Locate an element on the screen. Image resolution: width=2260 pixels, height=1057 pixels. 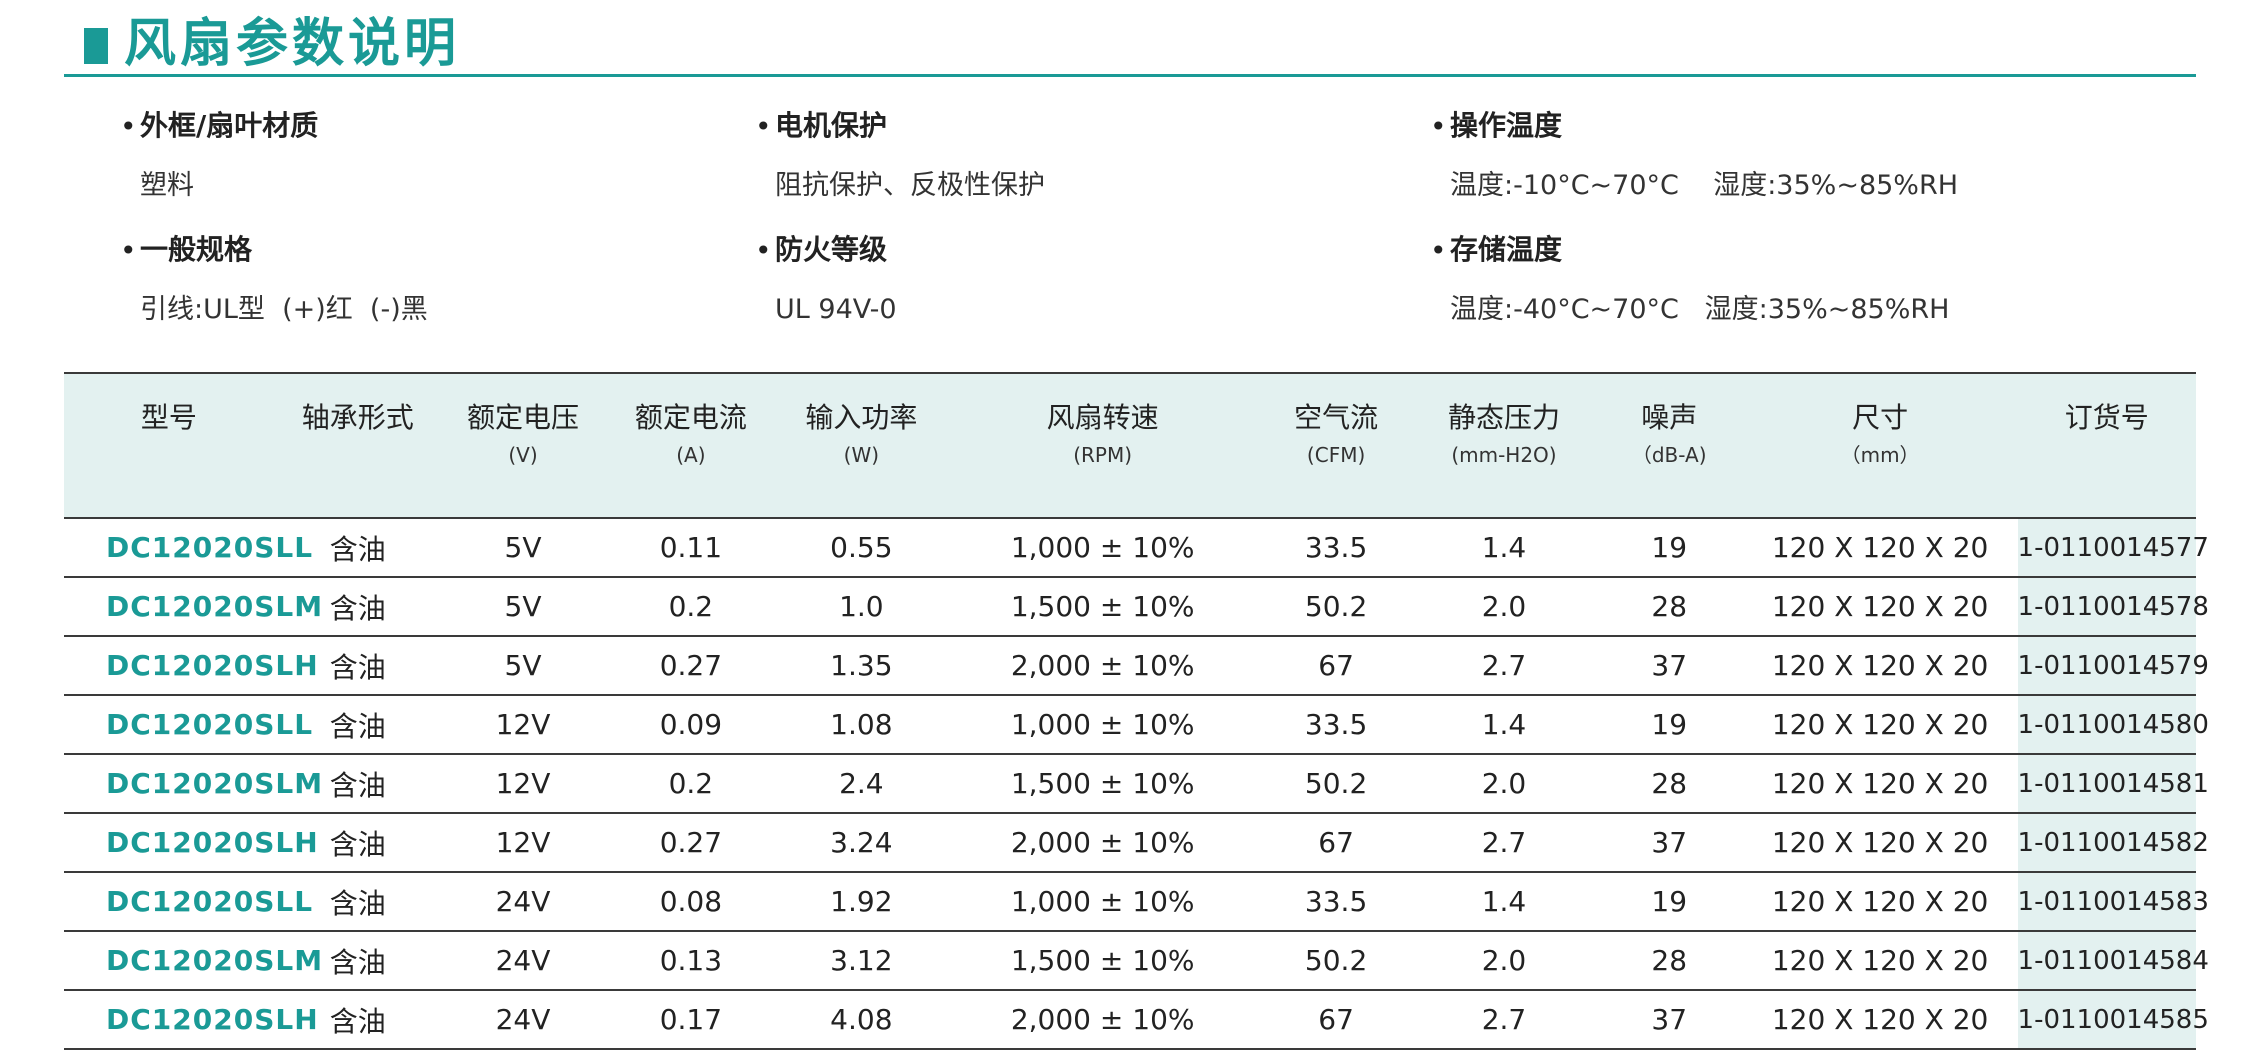
column-header-current: 额定电流 (A) is located at coordinates (691, 445).